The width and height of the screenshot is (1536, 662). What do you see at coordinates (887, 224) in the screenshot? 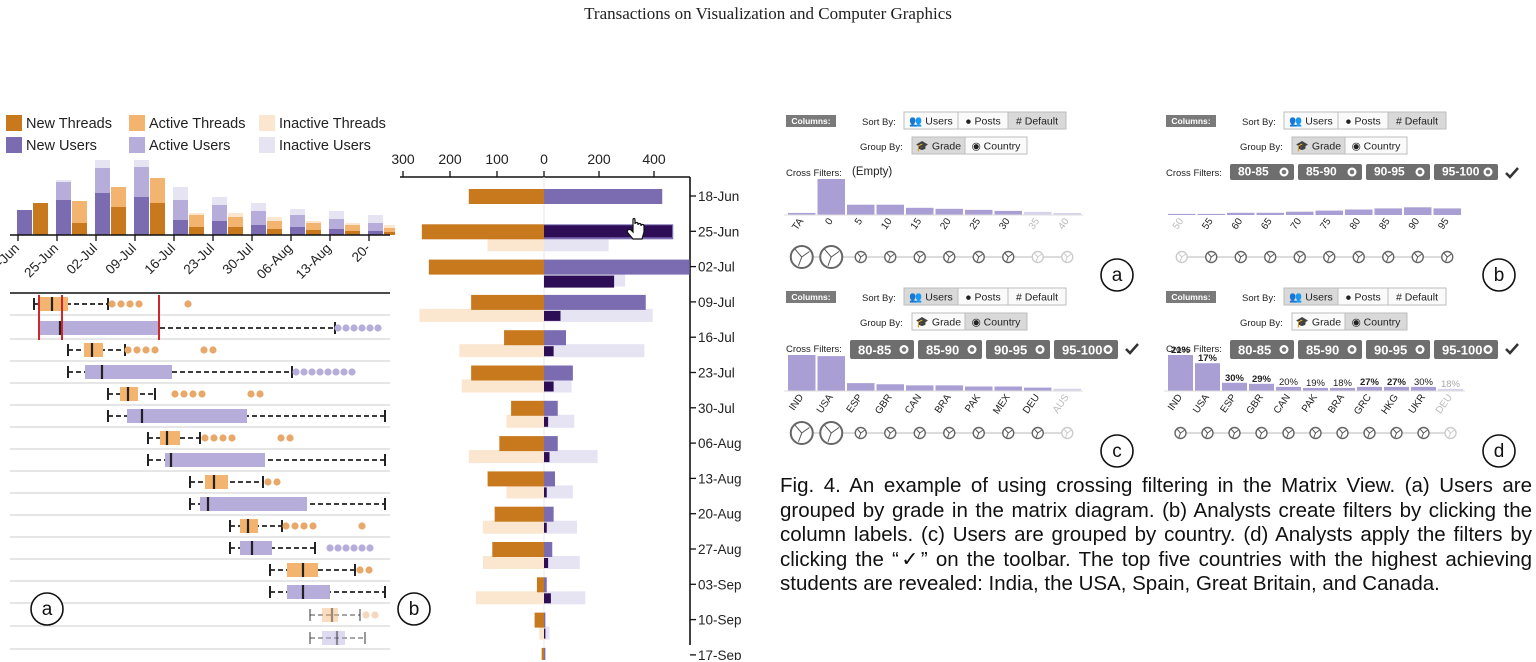
I see `column-label: 10` at bounding box center [887, 224].